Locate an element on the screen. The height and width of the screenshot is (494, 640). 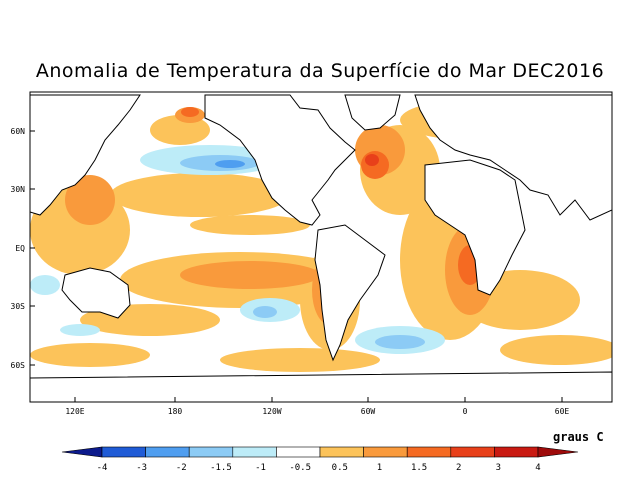
colorbar-arrow-high is located at coordinates (558, 452).